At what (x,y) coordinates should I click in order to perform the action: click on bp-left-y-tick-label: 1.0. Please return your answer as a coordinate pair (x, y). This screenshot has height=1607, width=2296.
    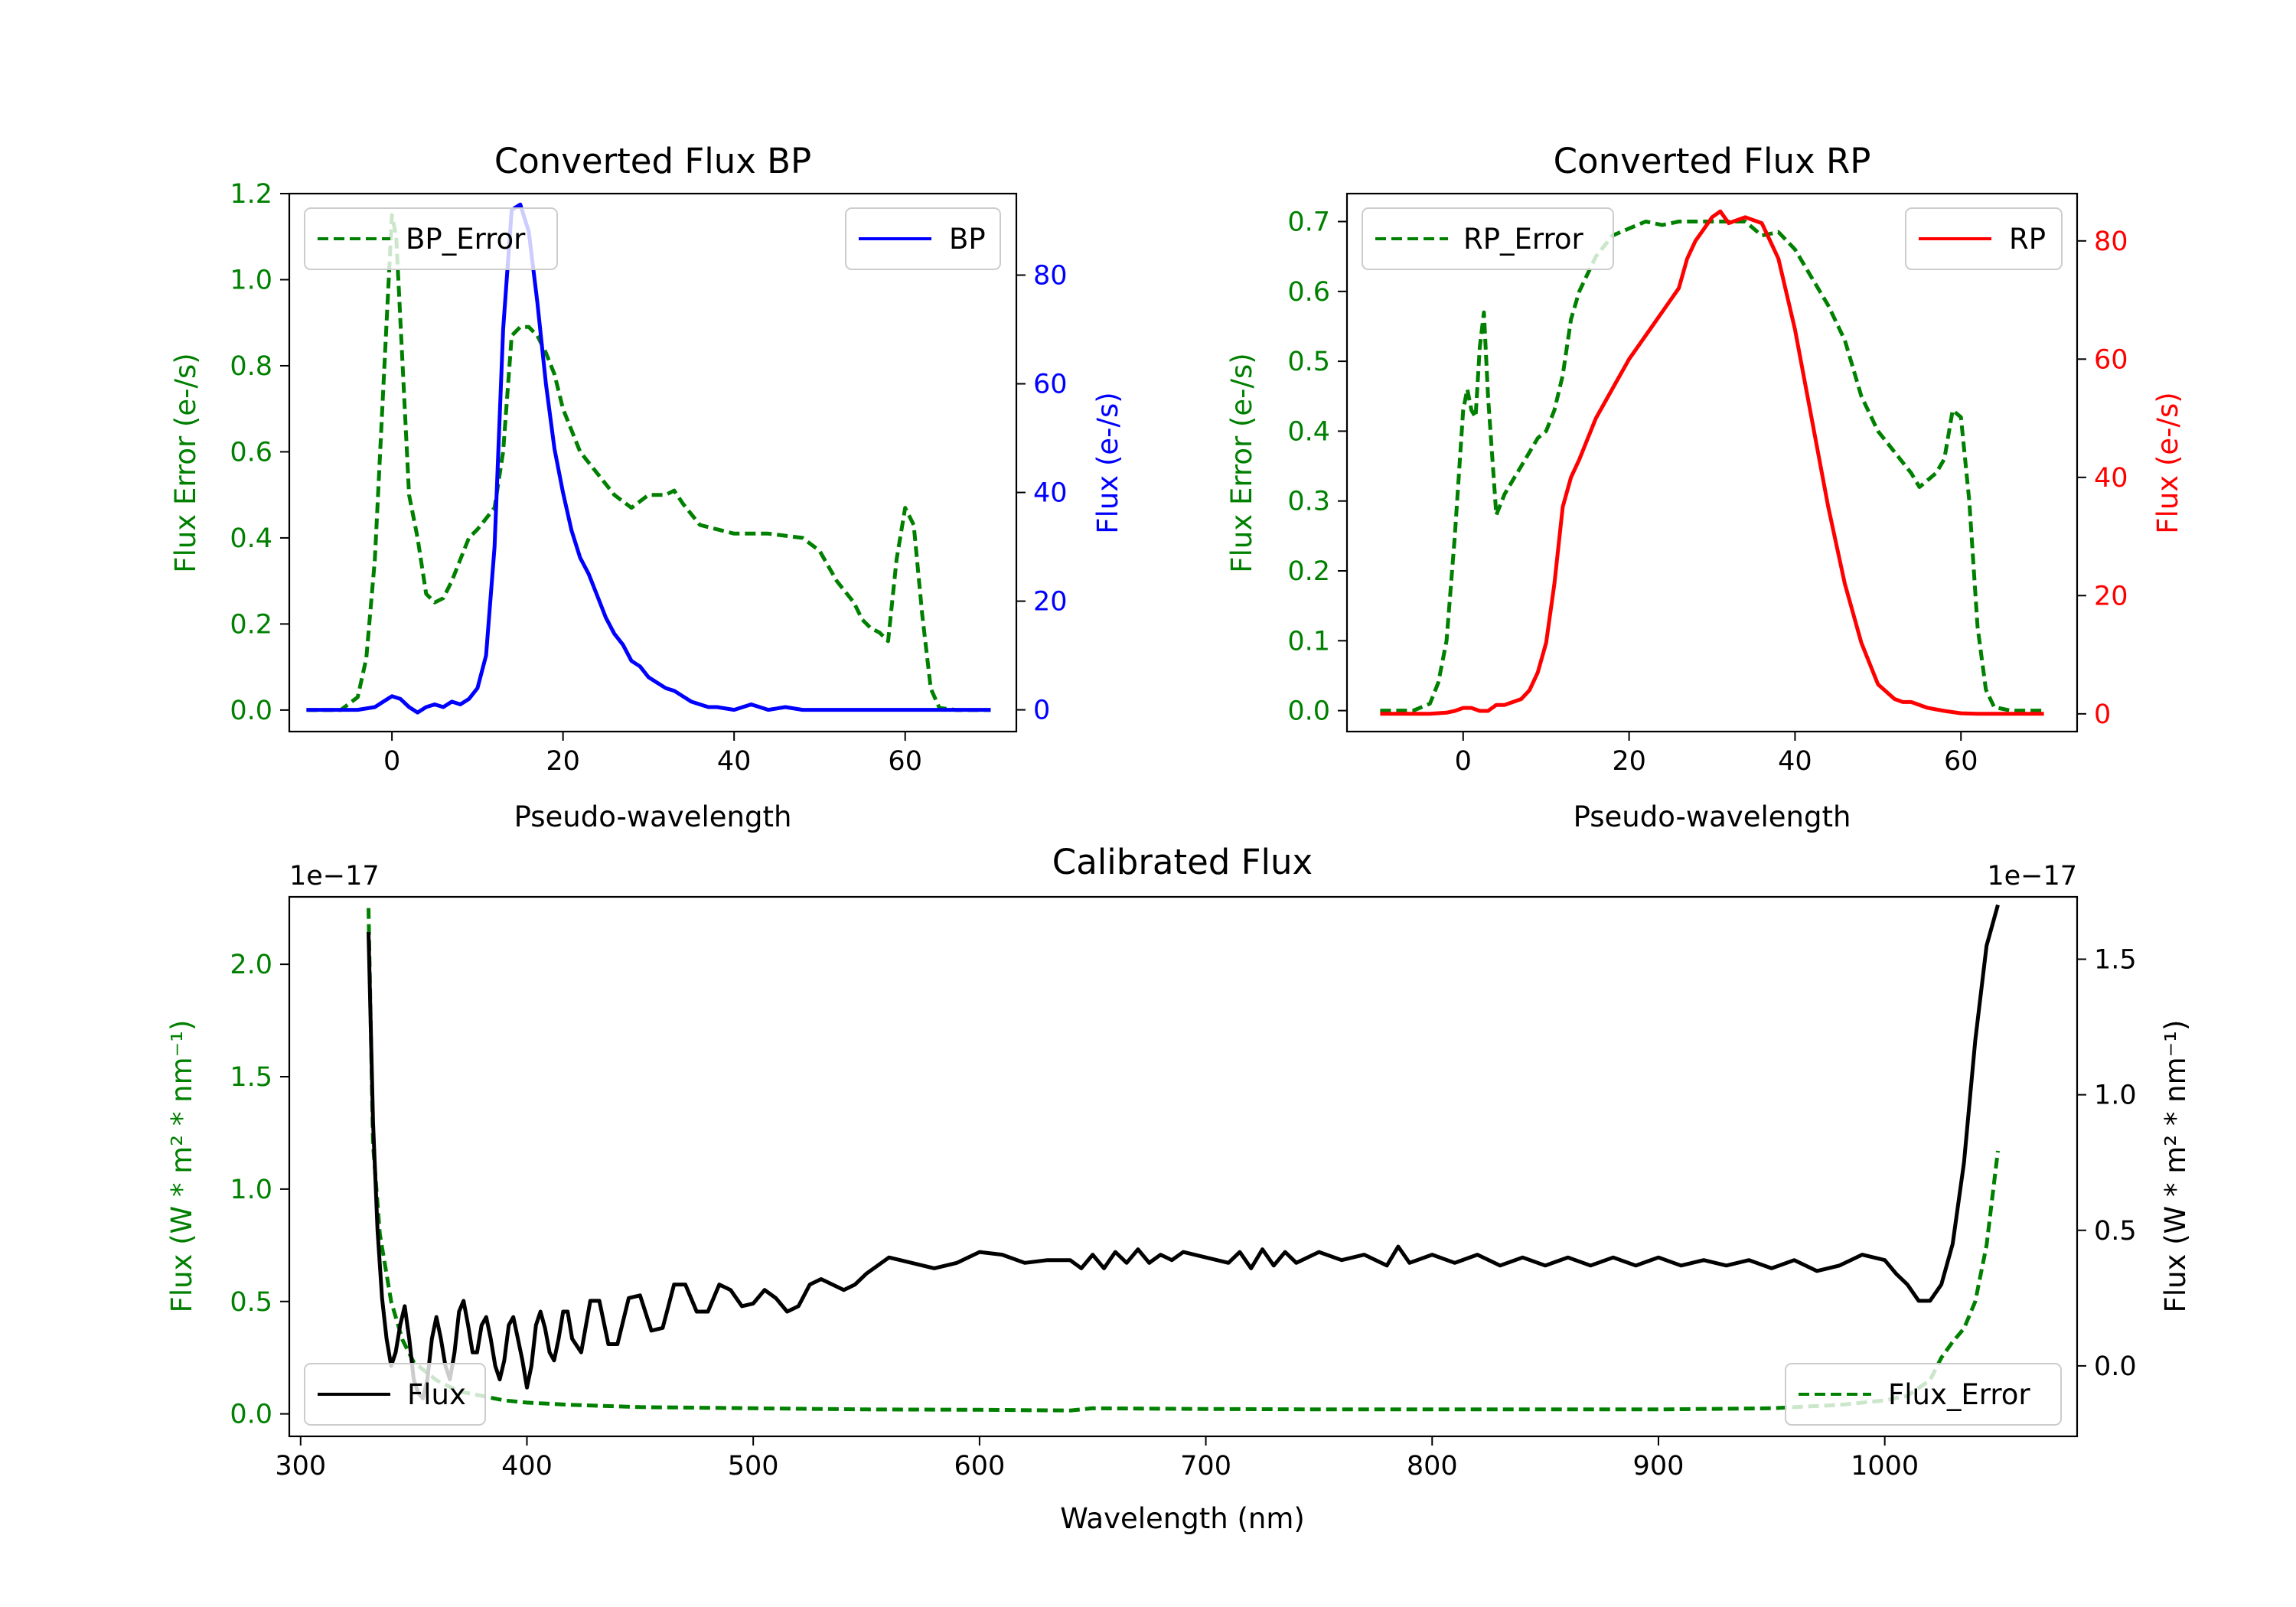
    Looking at the image, I should click on (251, 280).